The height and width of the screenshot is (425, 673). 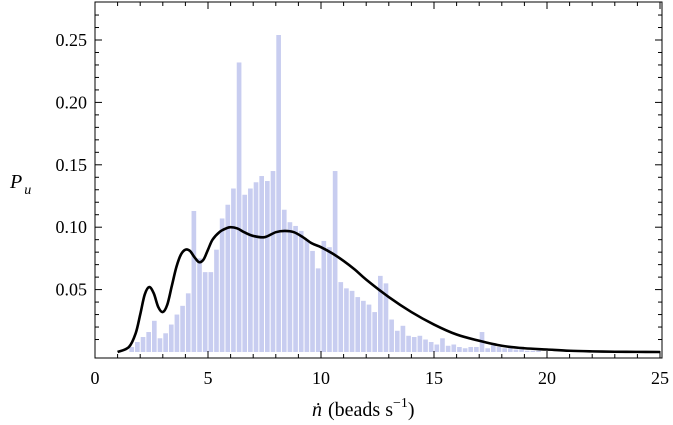 What do you see at coordinates (72, 40) in the screenshot?
I see `y-tick-label: 0.25` at bounding box center [72, 40].